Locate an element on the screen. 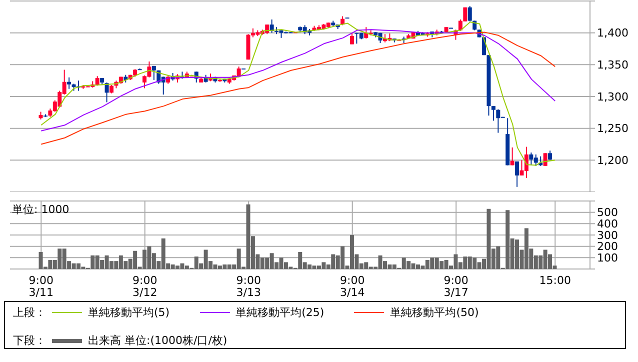  legend-title: 下段： is located at coordinates (29, 340).